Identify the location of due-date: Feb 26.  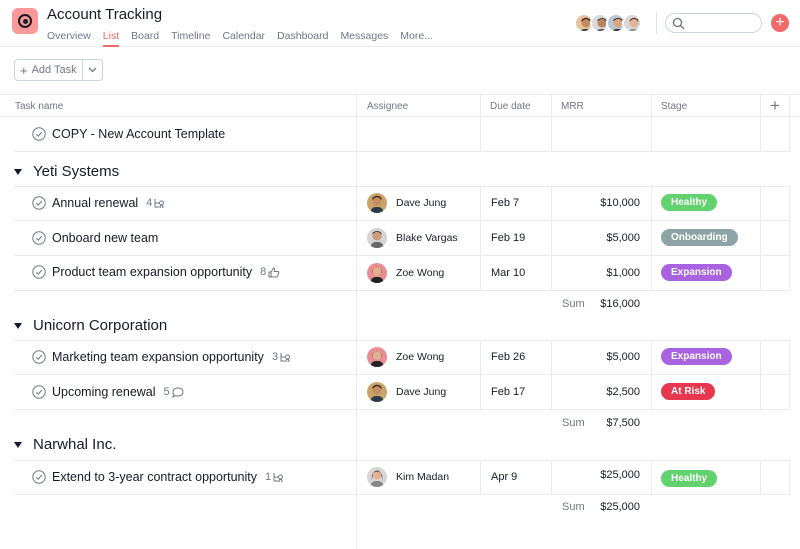
(508, 357).